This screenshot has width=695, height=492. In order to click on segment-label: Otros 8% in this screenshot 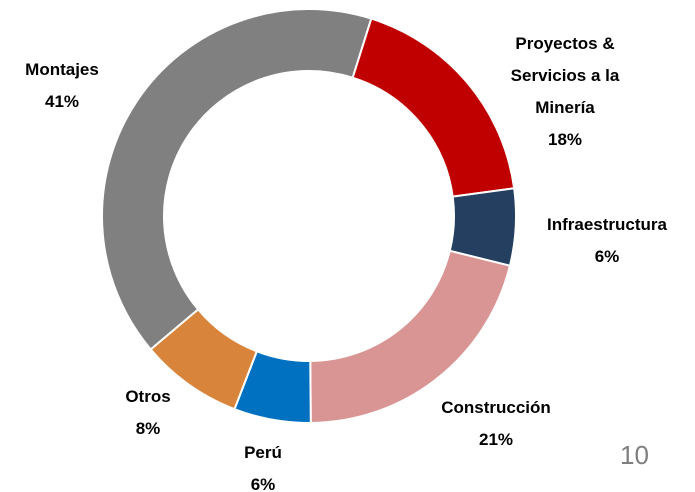, I will do `click(148, 413)`.